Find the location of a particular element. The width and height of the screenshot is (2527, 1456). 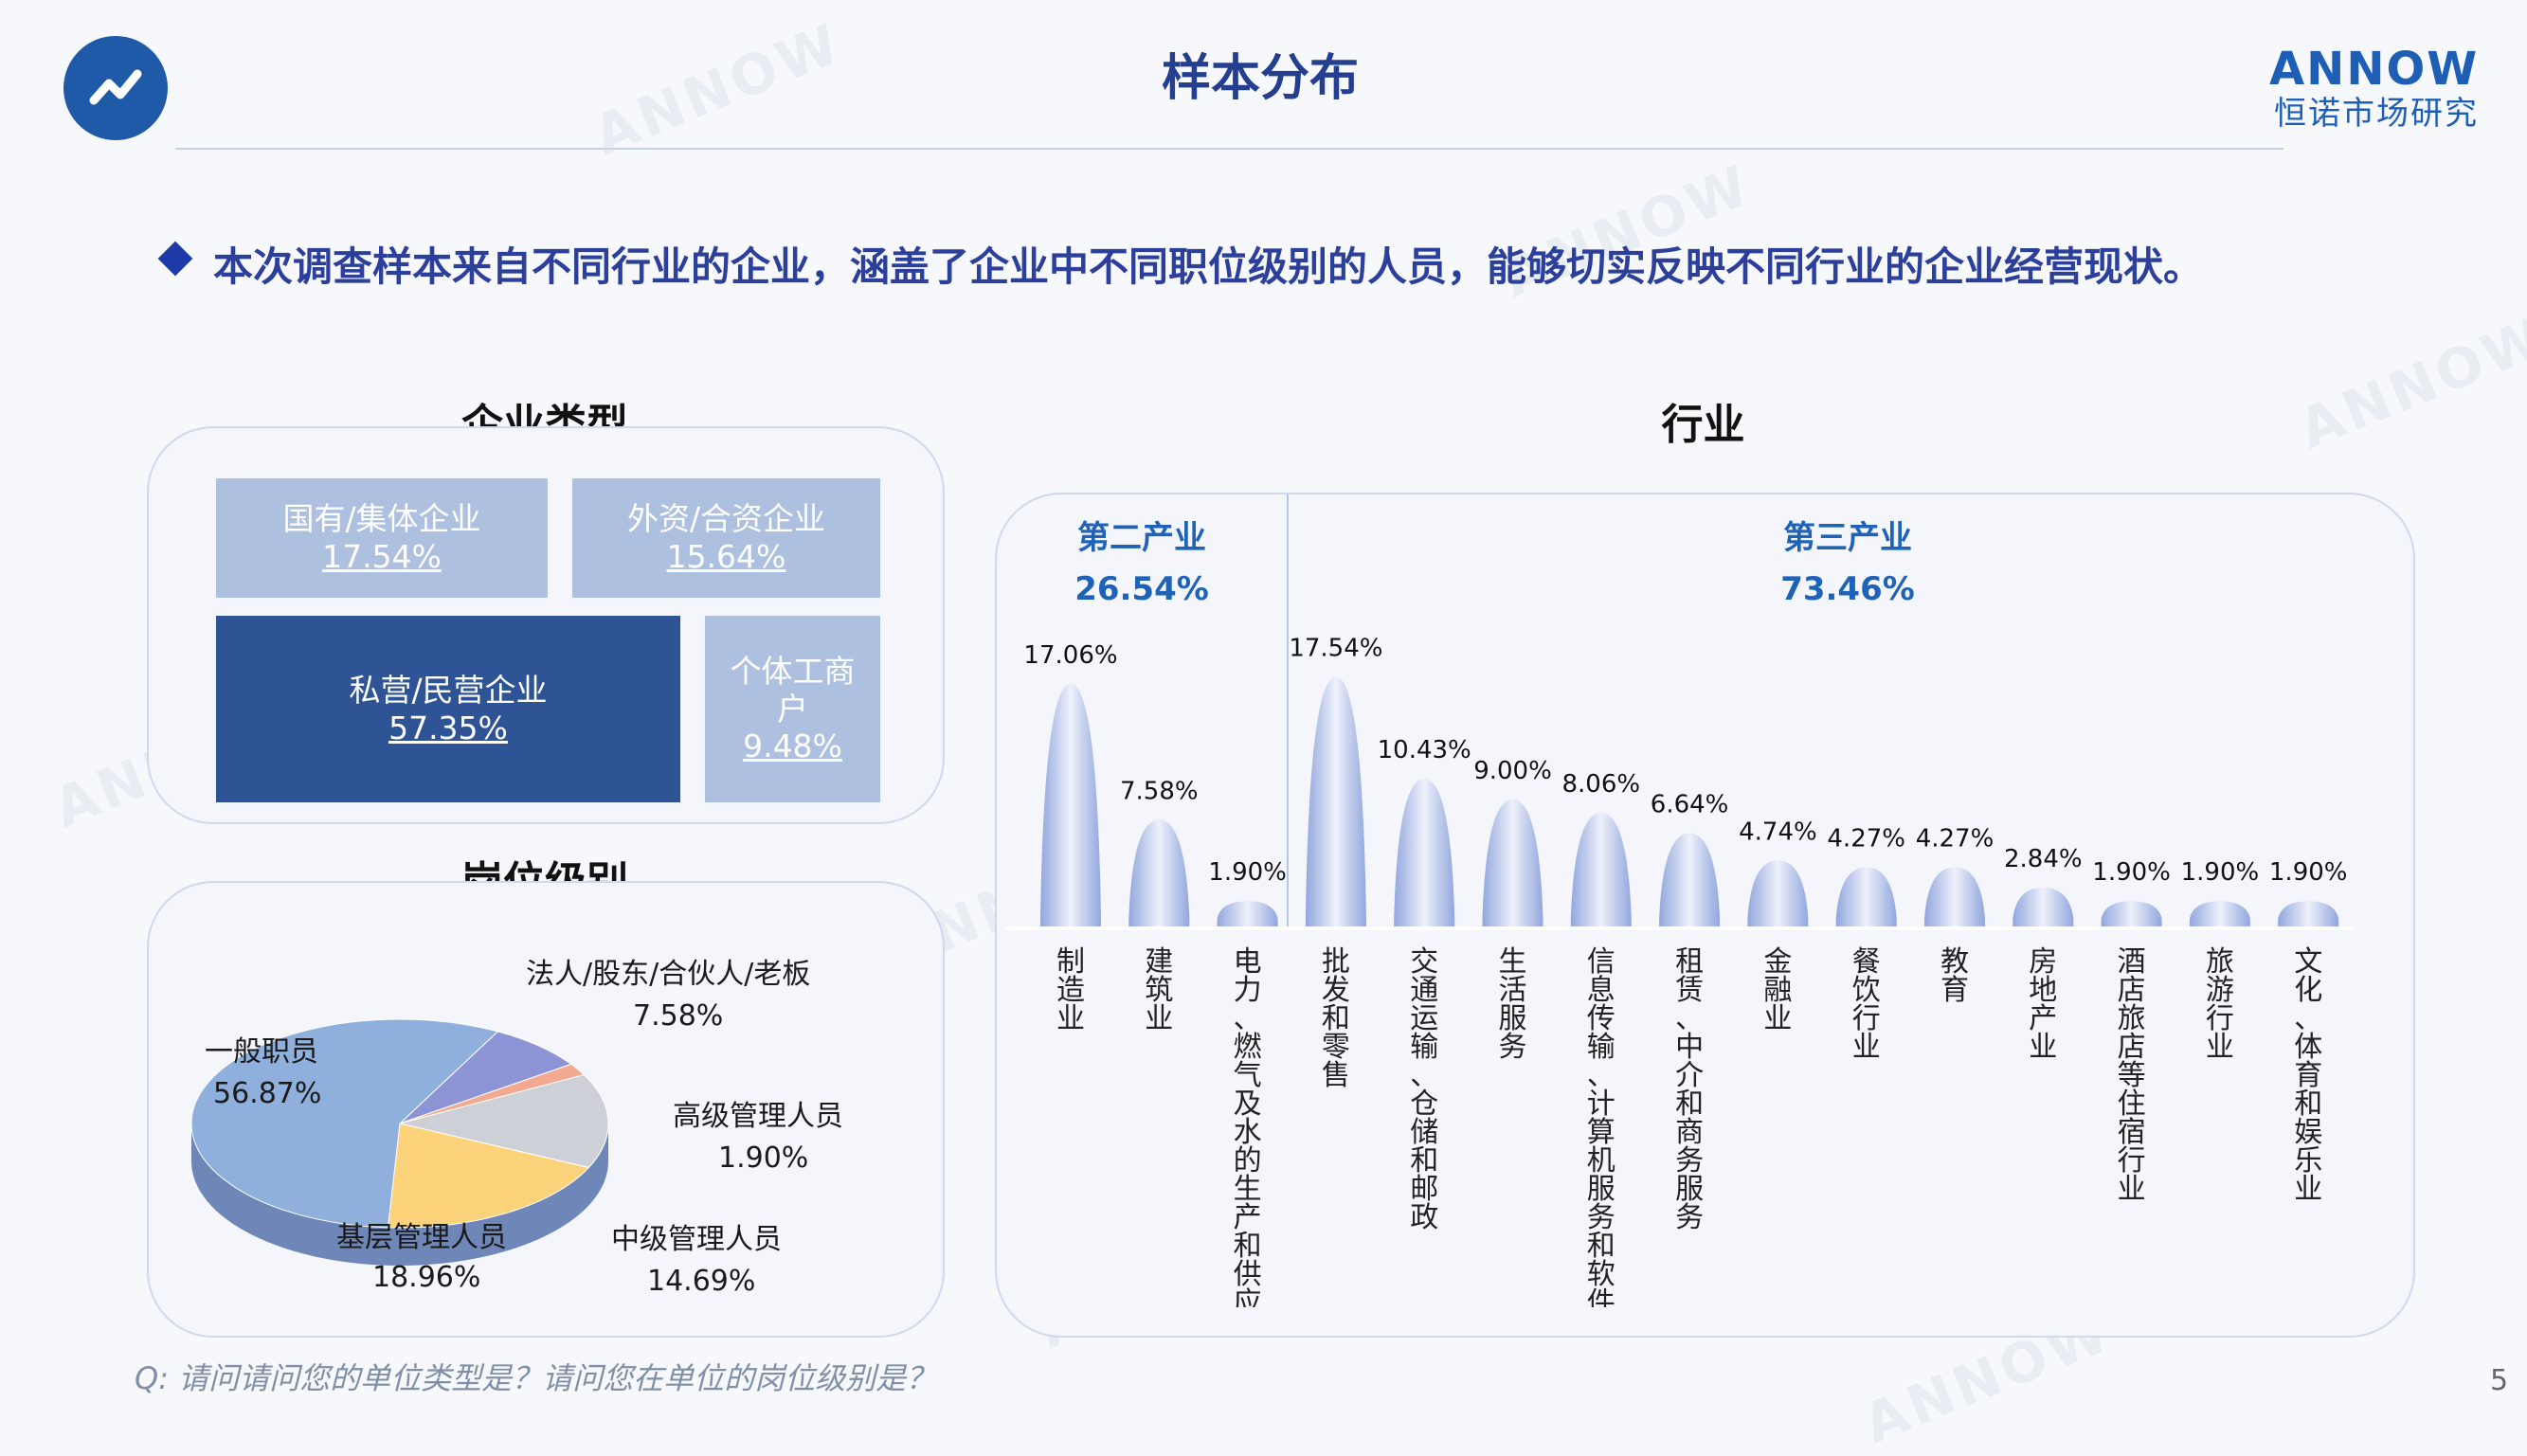

pie-side is located at coordinates (399, 1194).